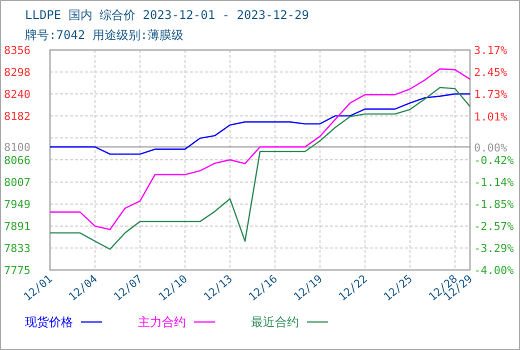  What do you see at coordinates (494, 270) in the screenshot?
I see `y2-tick-label: -4.00%` at bounding box center [494, 270].